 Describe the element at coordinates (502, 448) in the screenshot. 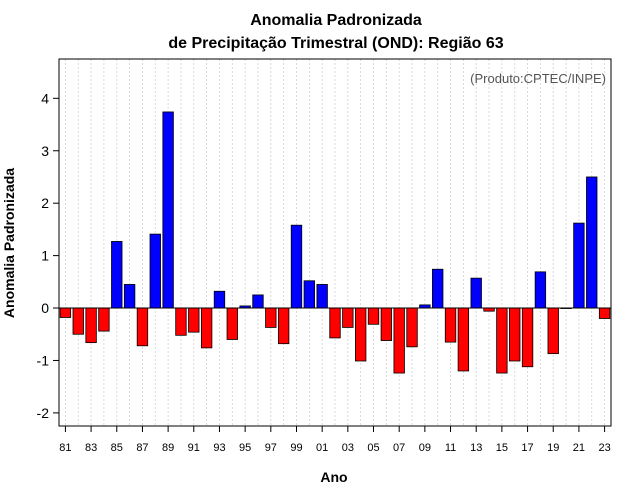

I see `x-tick-label: 15` at that location.